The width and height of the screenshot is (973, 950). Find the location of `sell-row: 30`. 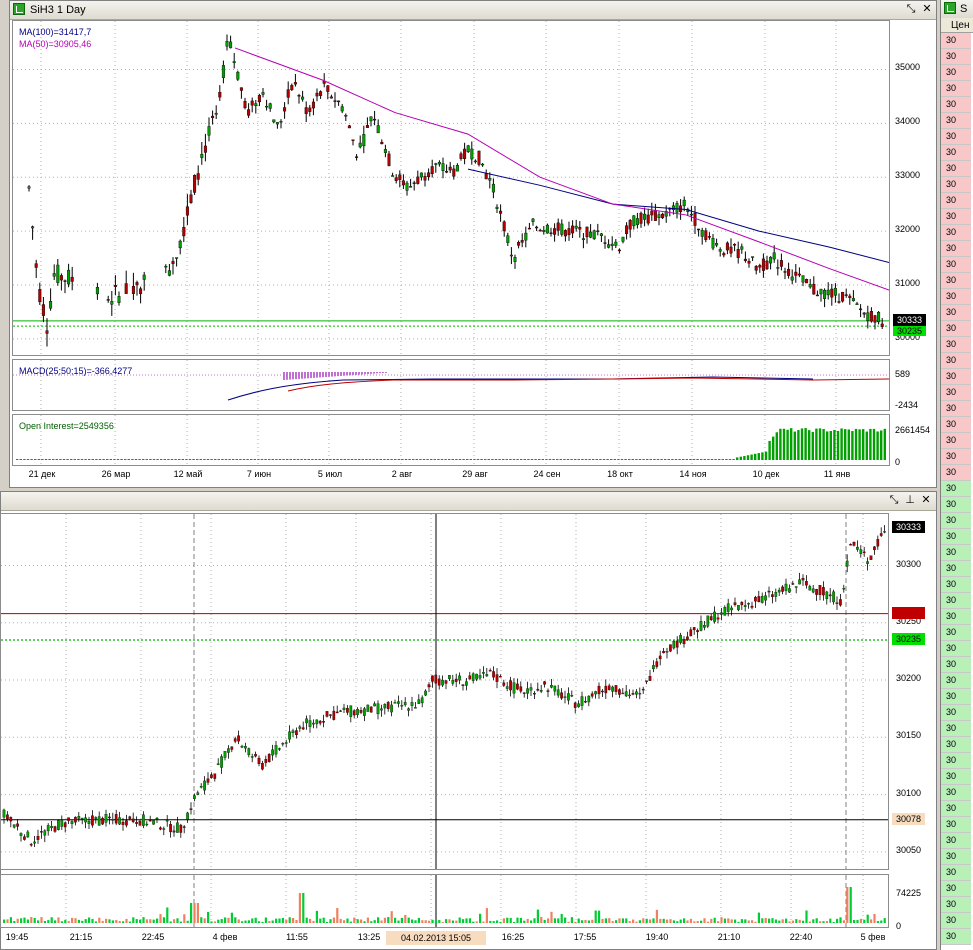

sell-row: 30 is located at coordinates (956, 473).